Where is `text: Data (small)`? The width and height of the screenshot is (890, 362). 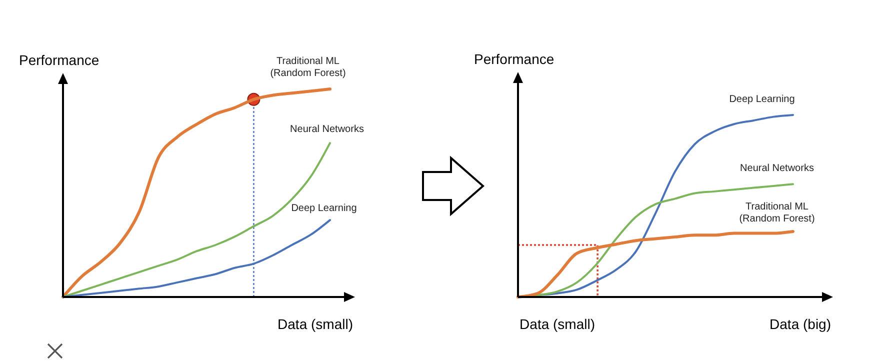
text: Data (small) is located at coordinates (558, 324).